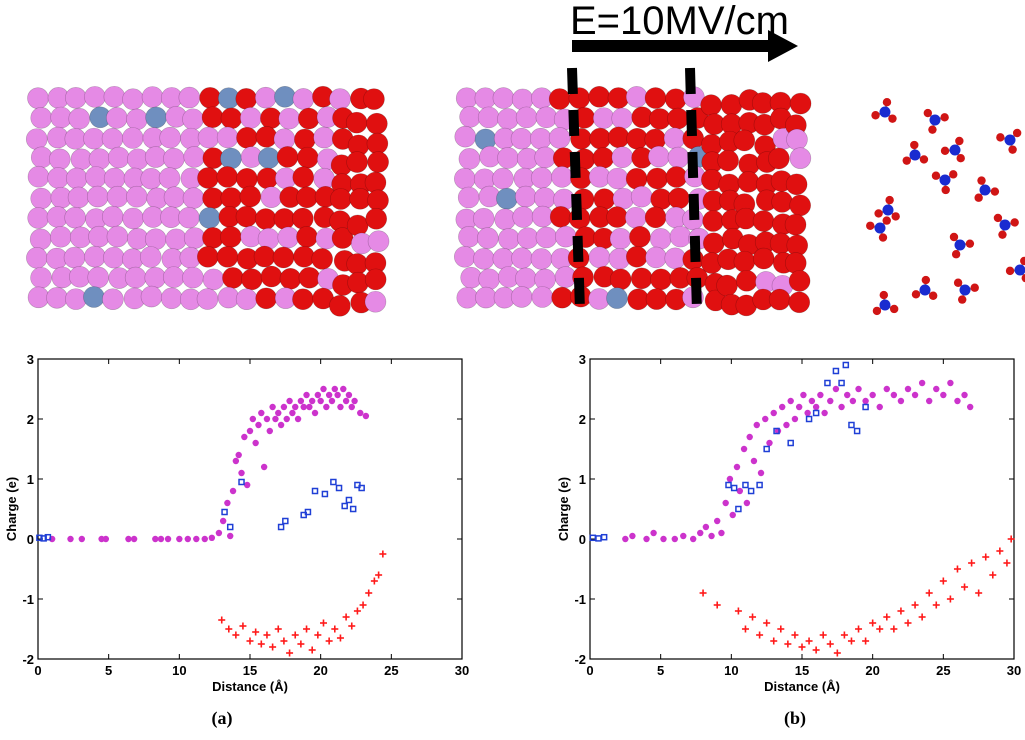  I want to click on field-arrow-icon, so click(685, 46).